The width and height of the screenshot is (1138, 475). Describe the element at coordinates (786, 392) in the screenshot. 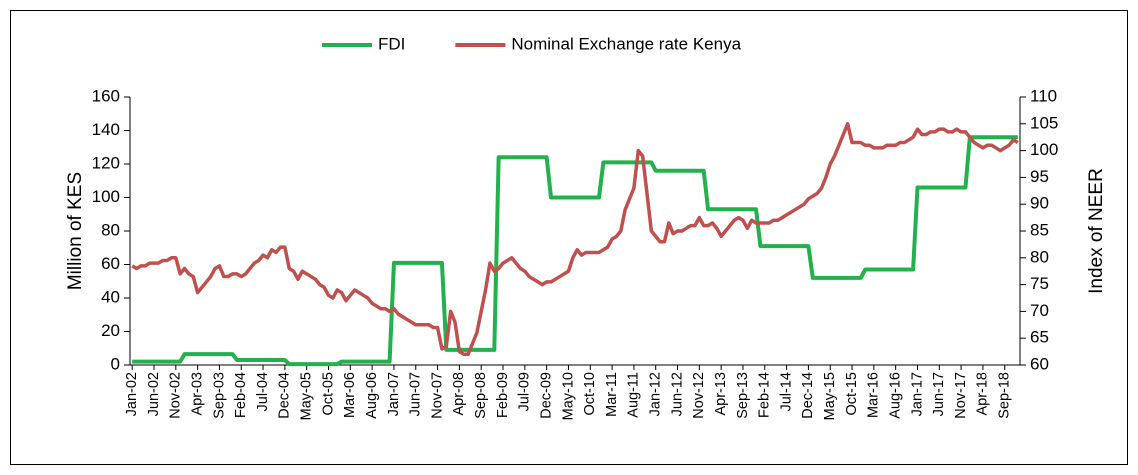

I see `x-tick-label: Jul-14` at that location.